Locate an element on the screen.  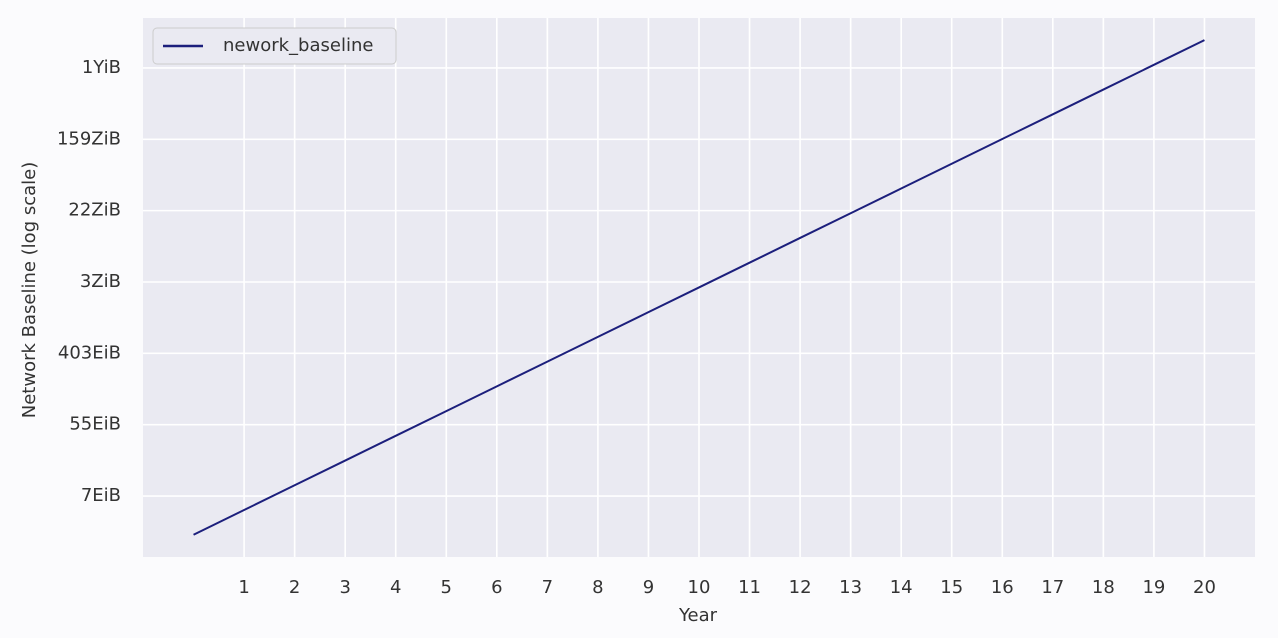
x-tick-label: 13 is located at coordinates (850, 587).